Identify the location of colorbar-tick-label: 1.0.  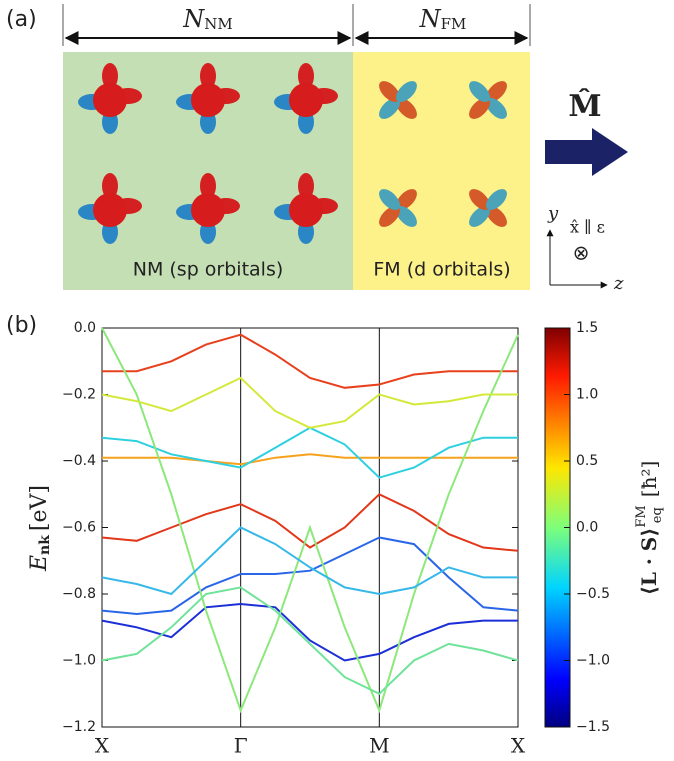
(587, 395).